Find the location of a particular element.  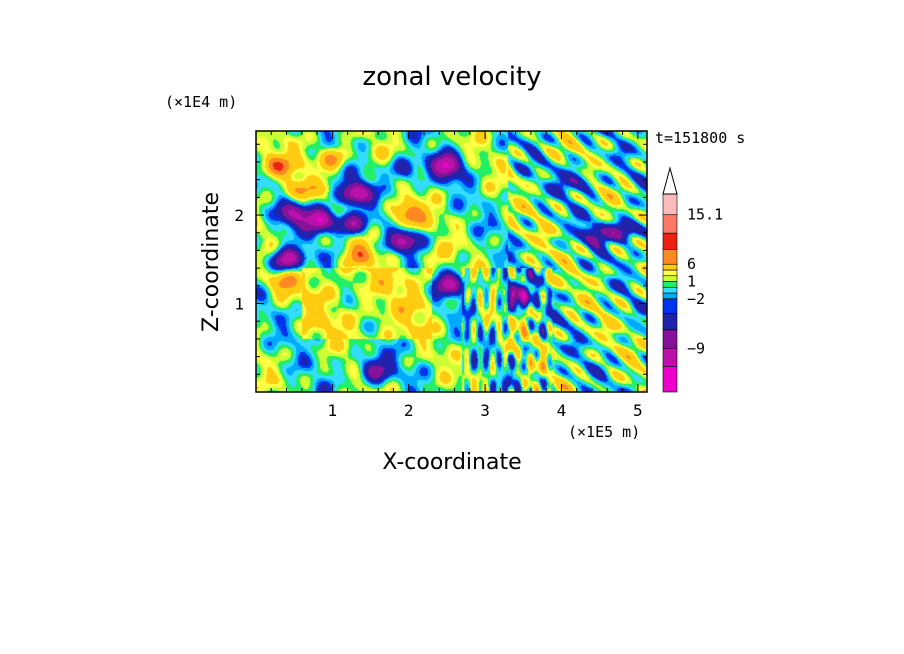

y-tick-label: 2 is located at coordinates (239, 215).